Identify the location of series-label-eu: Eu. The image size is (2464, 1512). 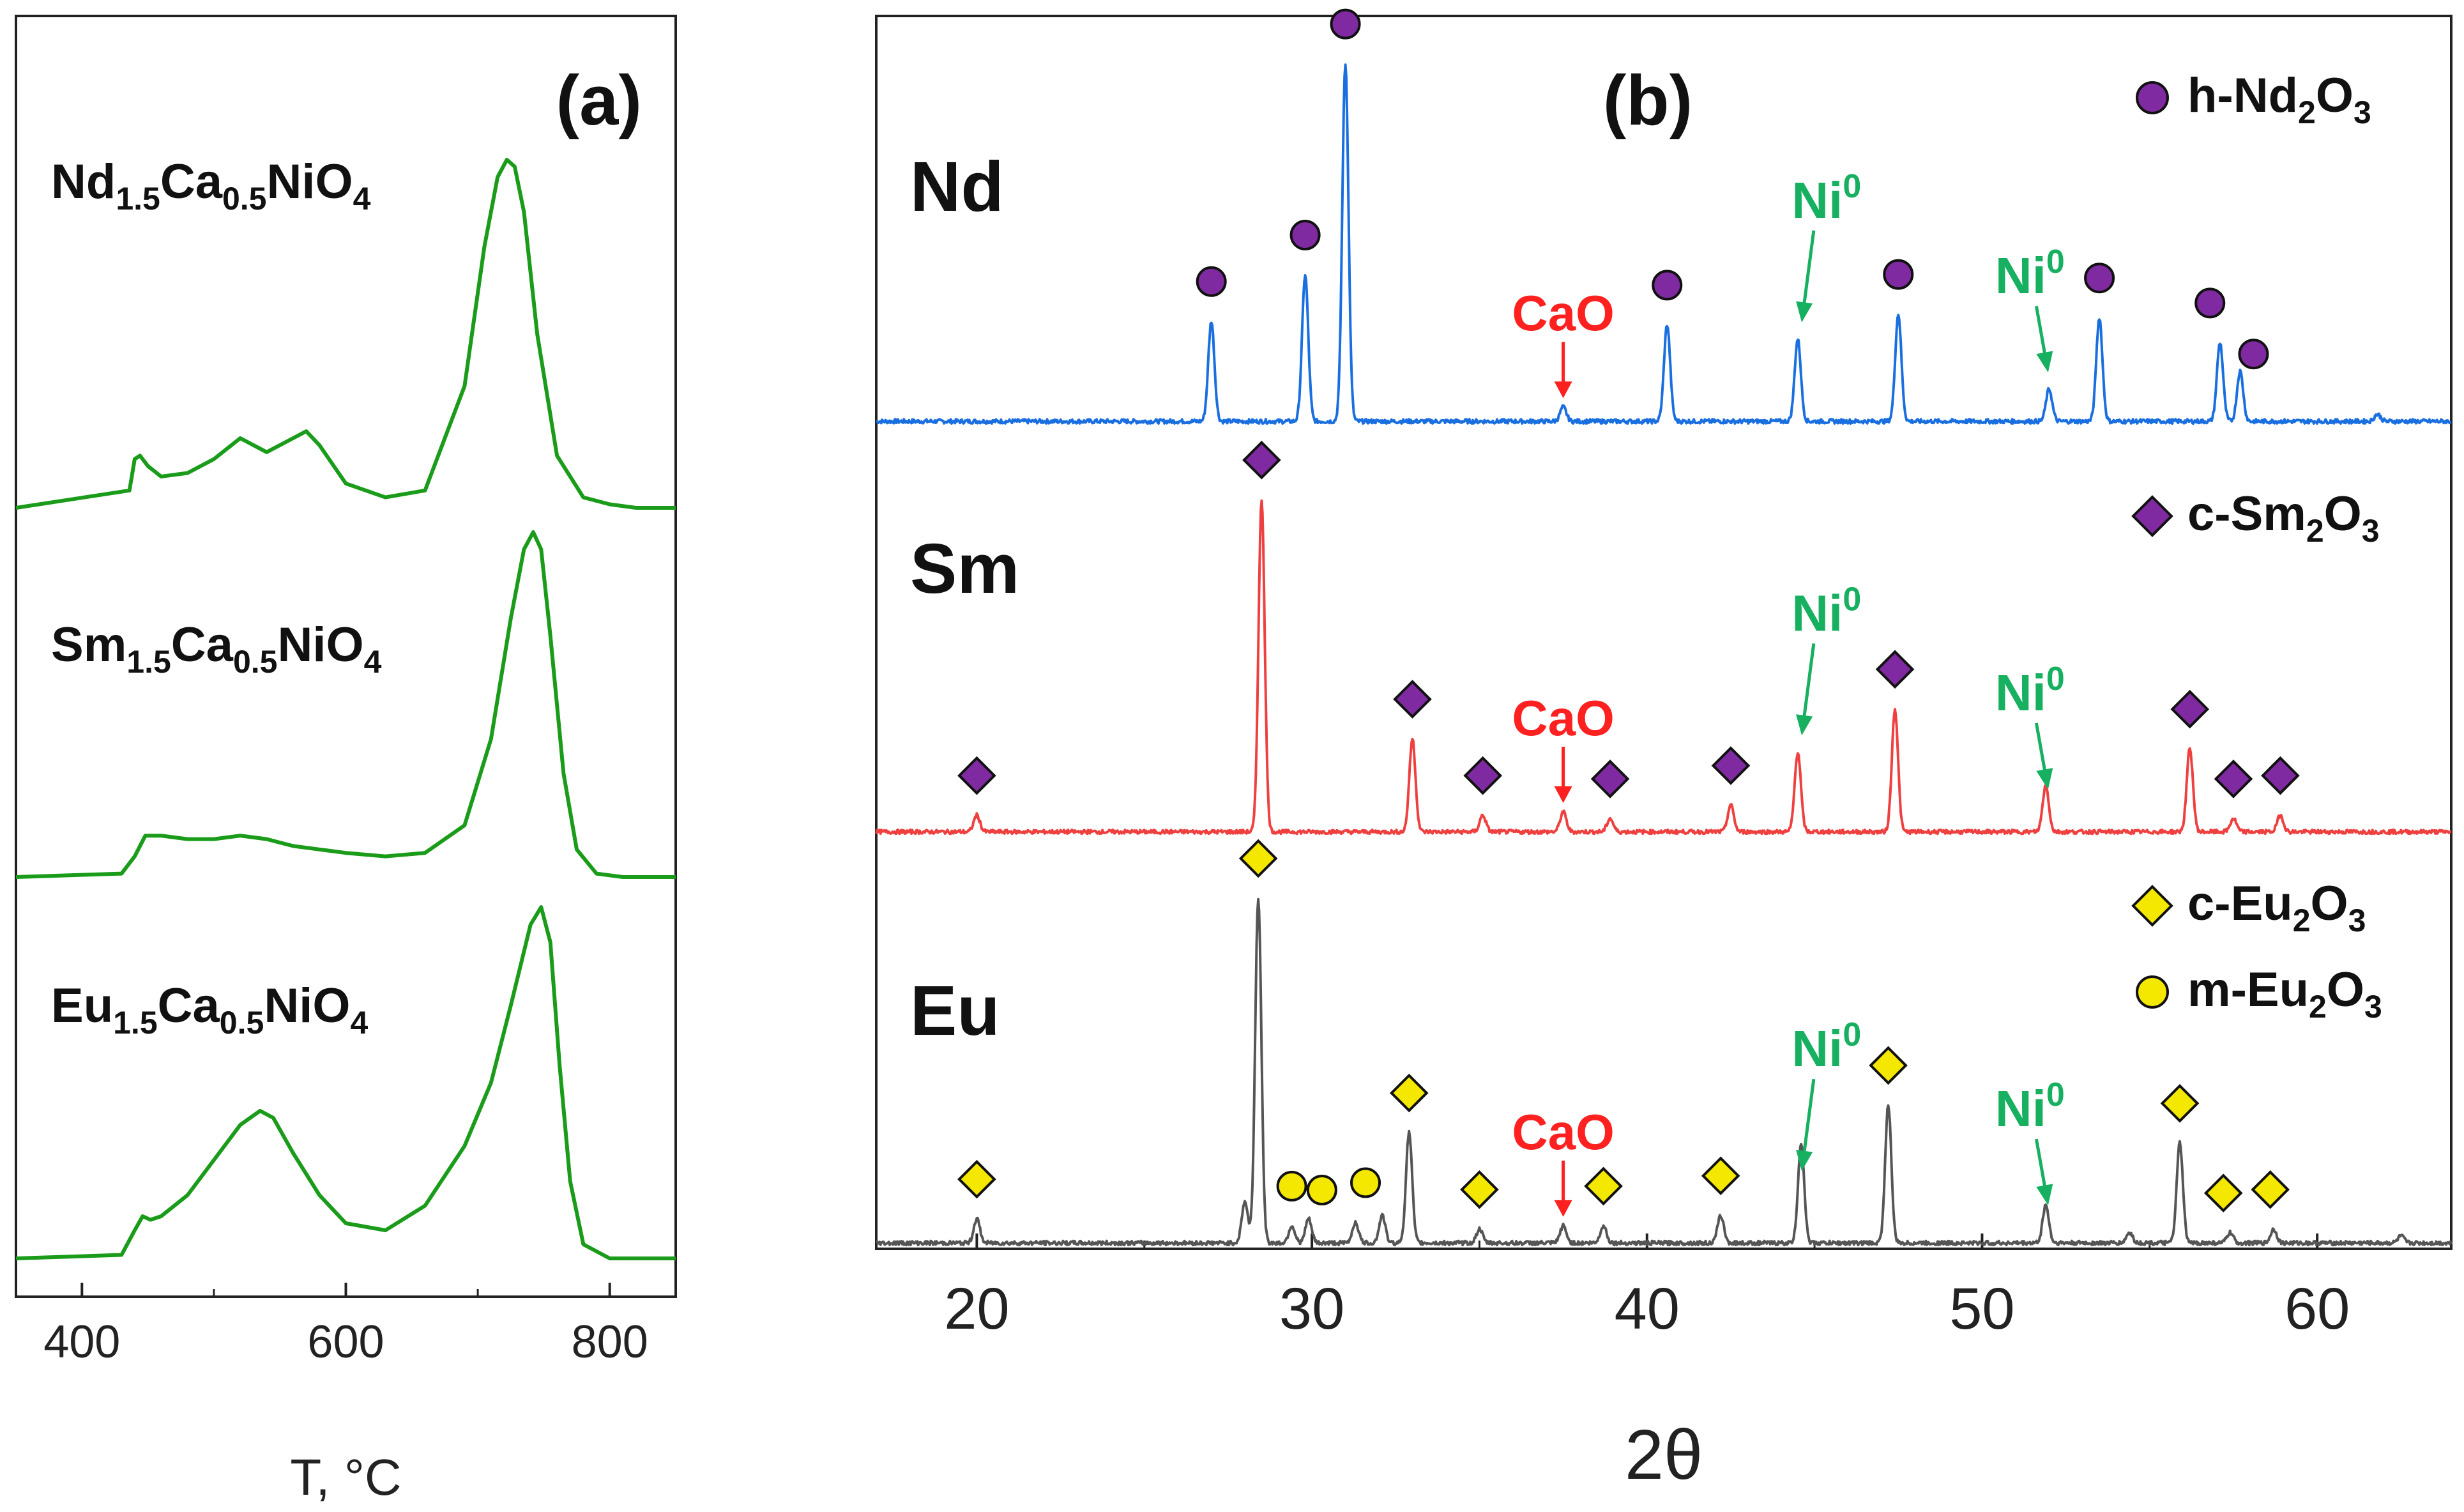
(955, 1011).